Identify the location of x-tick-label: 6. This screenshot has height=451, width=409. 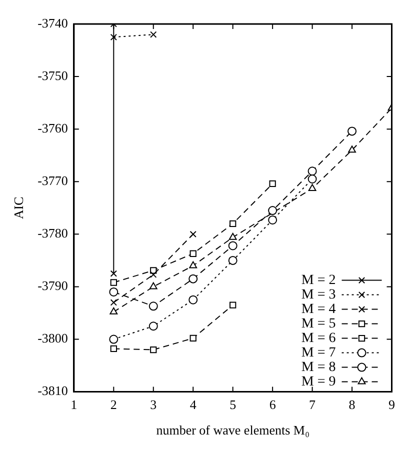
(272, 404).